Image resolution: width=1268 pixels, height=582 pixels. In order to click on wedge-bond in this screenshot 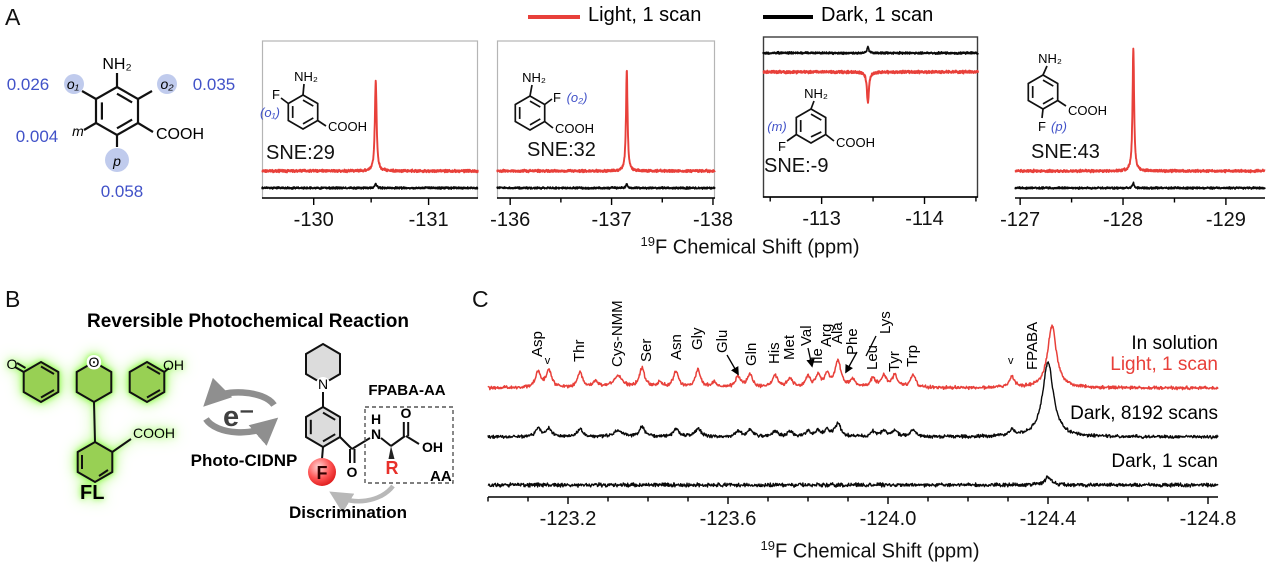, I will do `click(391, 452)`.